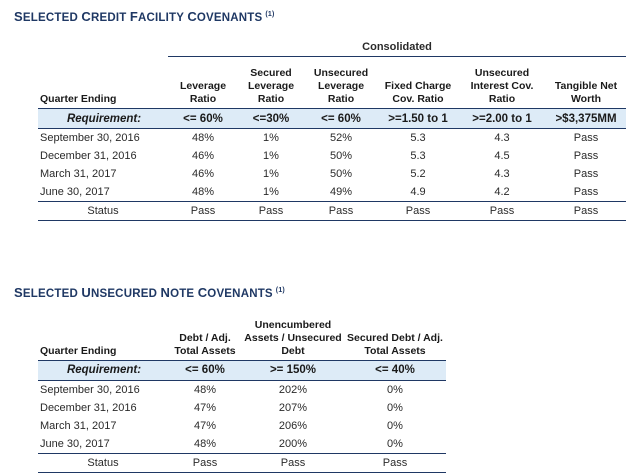 Image resolution: width=640 pixels, height=476 pixels. What do you see at coordinates (341, 138) in the screenshot?
I see `cell: 52%` at bounding box center [341, 138].